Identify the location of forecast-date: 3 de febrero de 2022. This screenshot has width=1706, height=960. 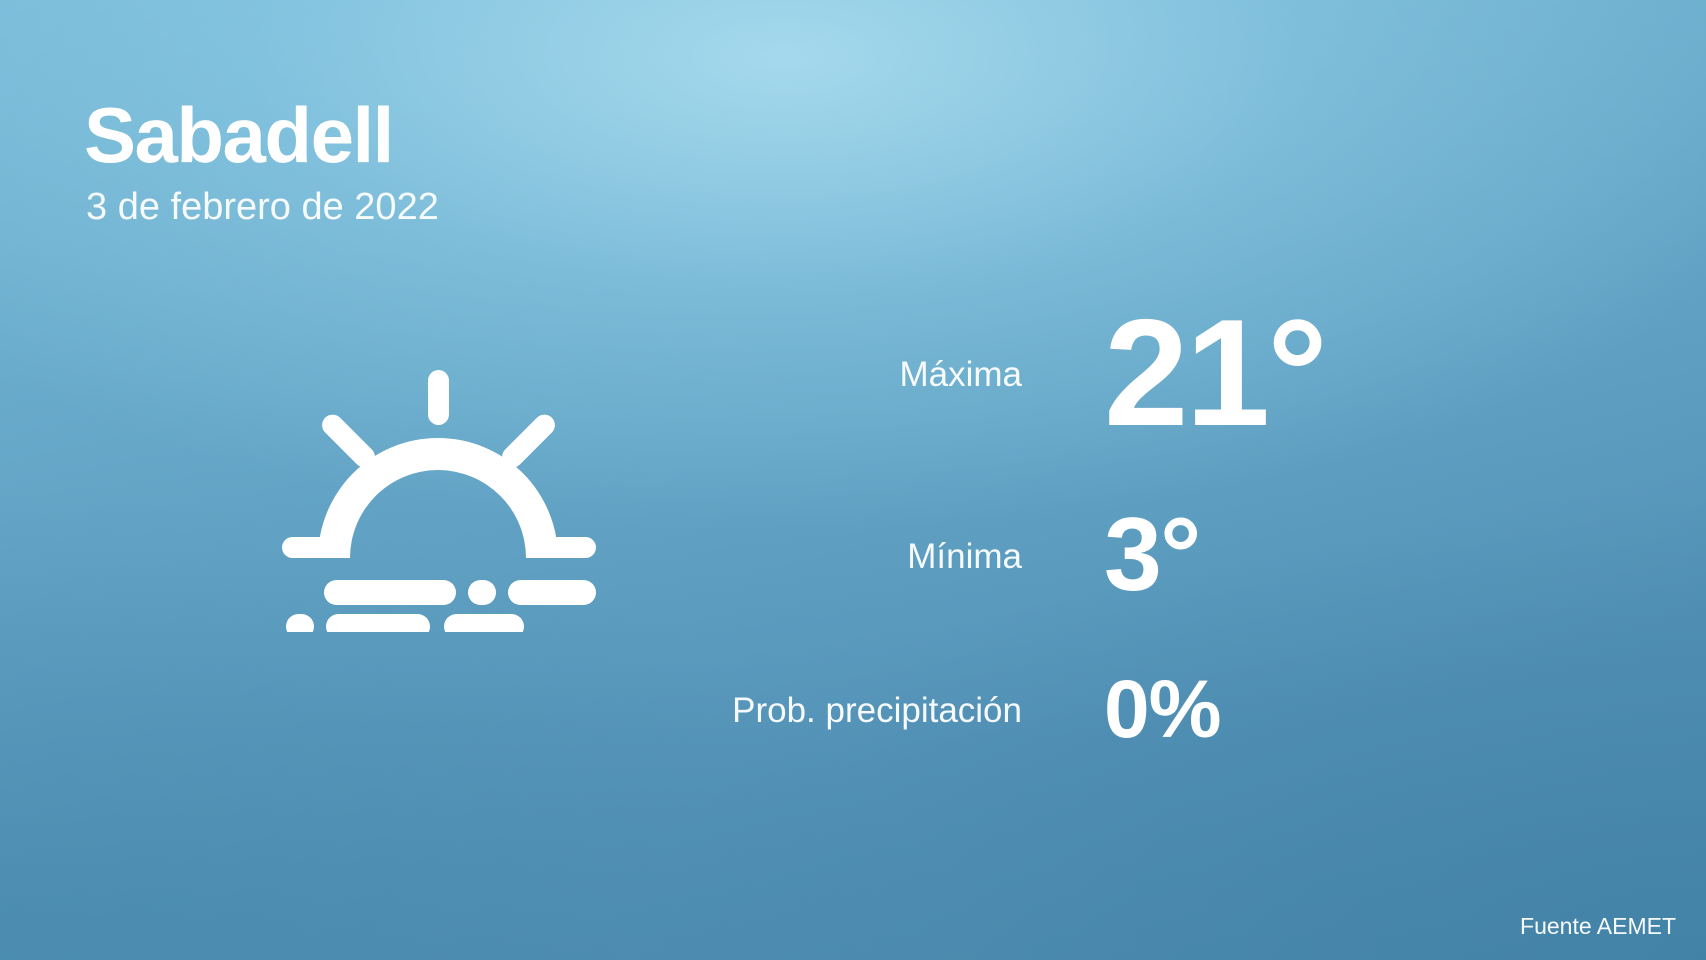
(262, 207).